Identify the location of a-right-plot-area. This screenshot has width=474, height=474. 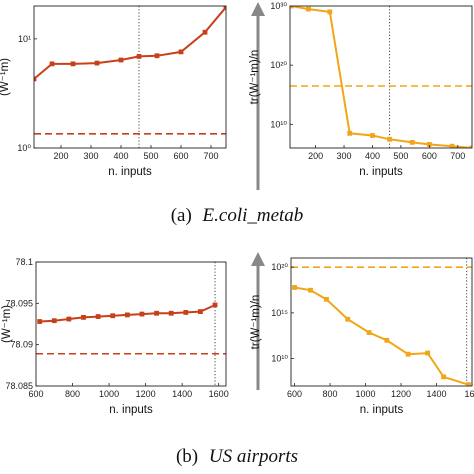
(381, 77).